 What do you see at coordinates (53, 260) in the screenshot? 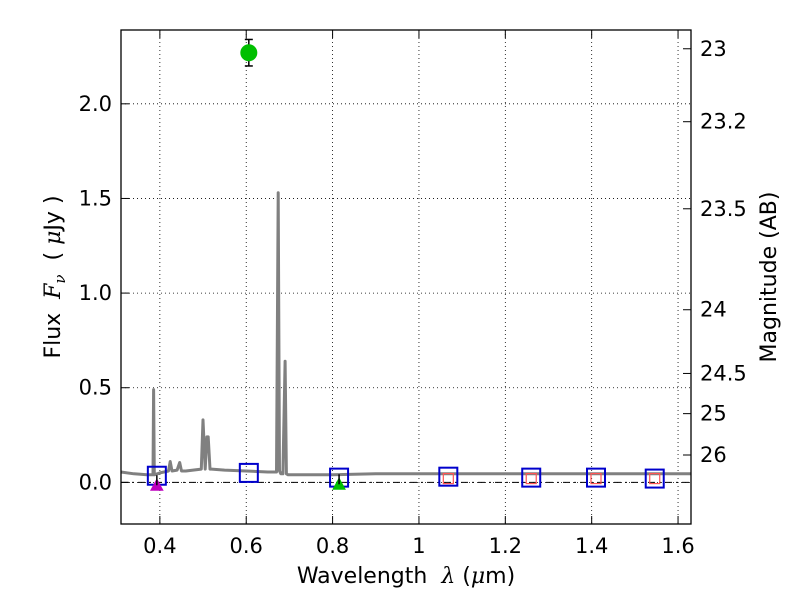
I see `y-axis-label-unit-open: (` at bounding box center [53, 260].